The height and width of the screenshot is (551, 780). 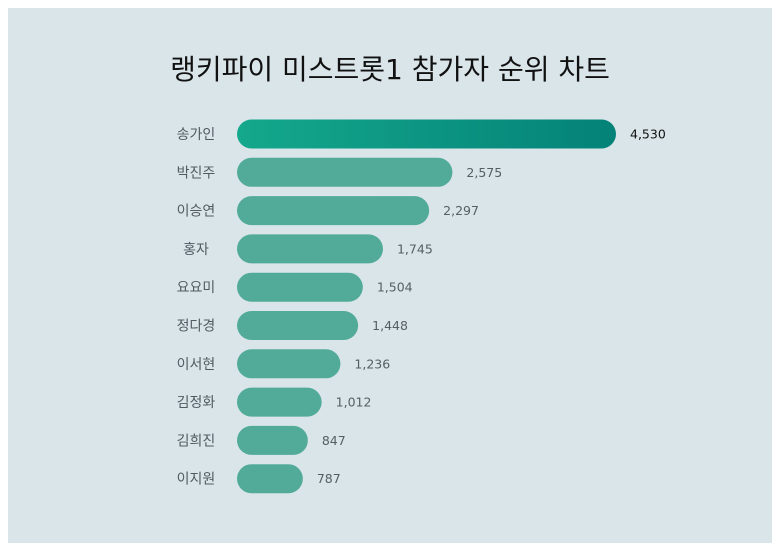 I want to click on category-label: 이승연, so click(x=196, y=212).